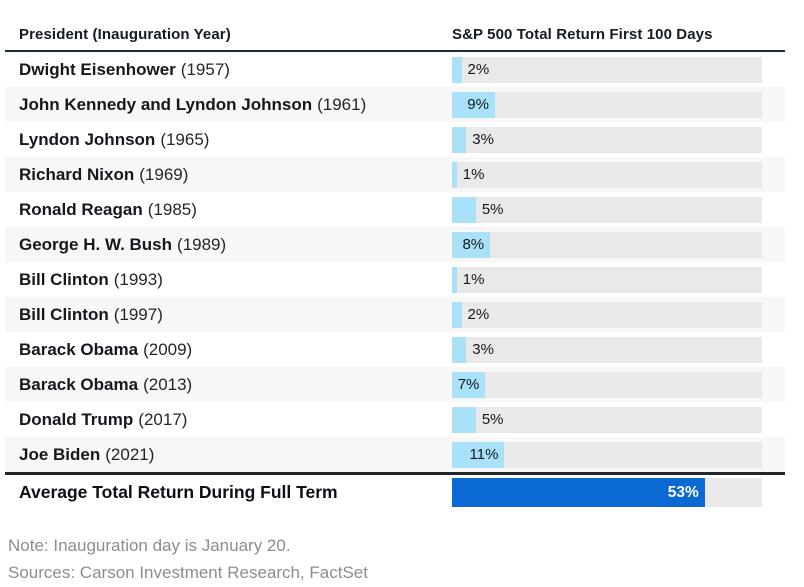  I want to click on inauguration-year: (1961), so click(342, 104).